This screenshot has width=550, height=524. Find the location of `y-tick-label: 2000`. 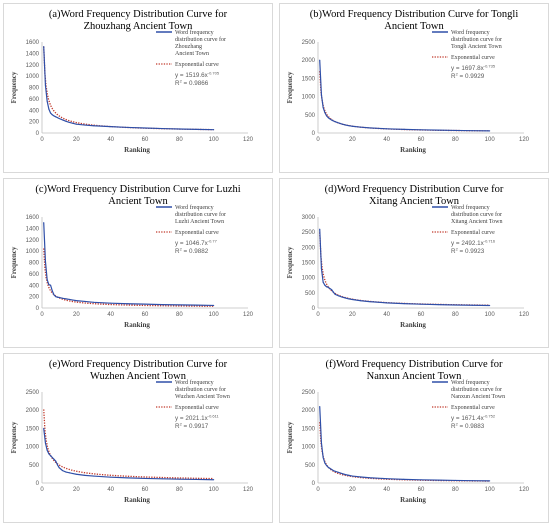

y-tick-label: 2000 is located at coordinates (309, 248).